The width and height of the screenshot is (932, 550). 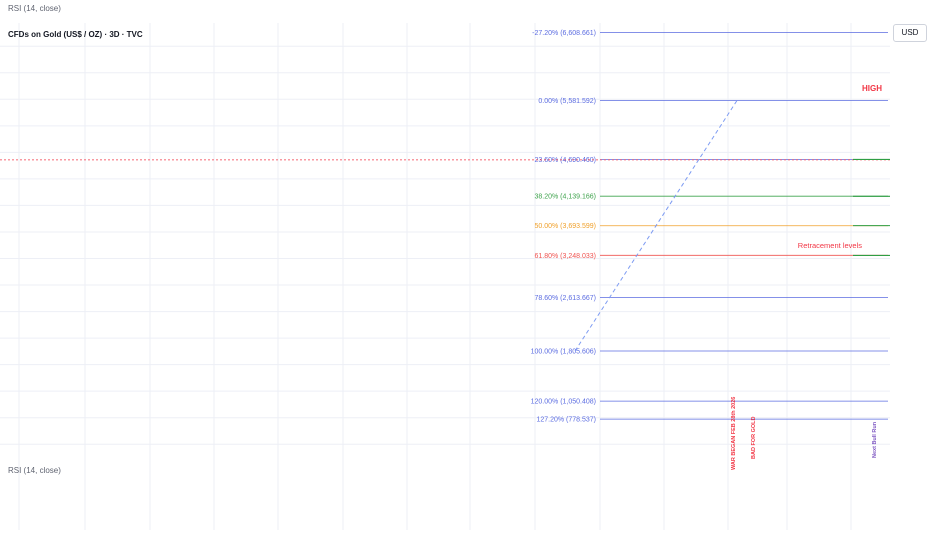 I want to click on svg-text: -27.20% (6,608.661), so click(x=564, y=33).